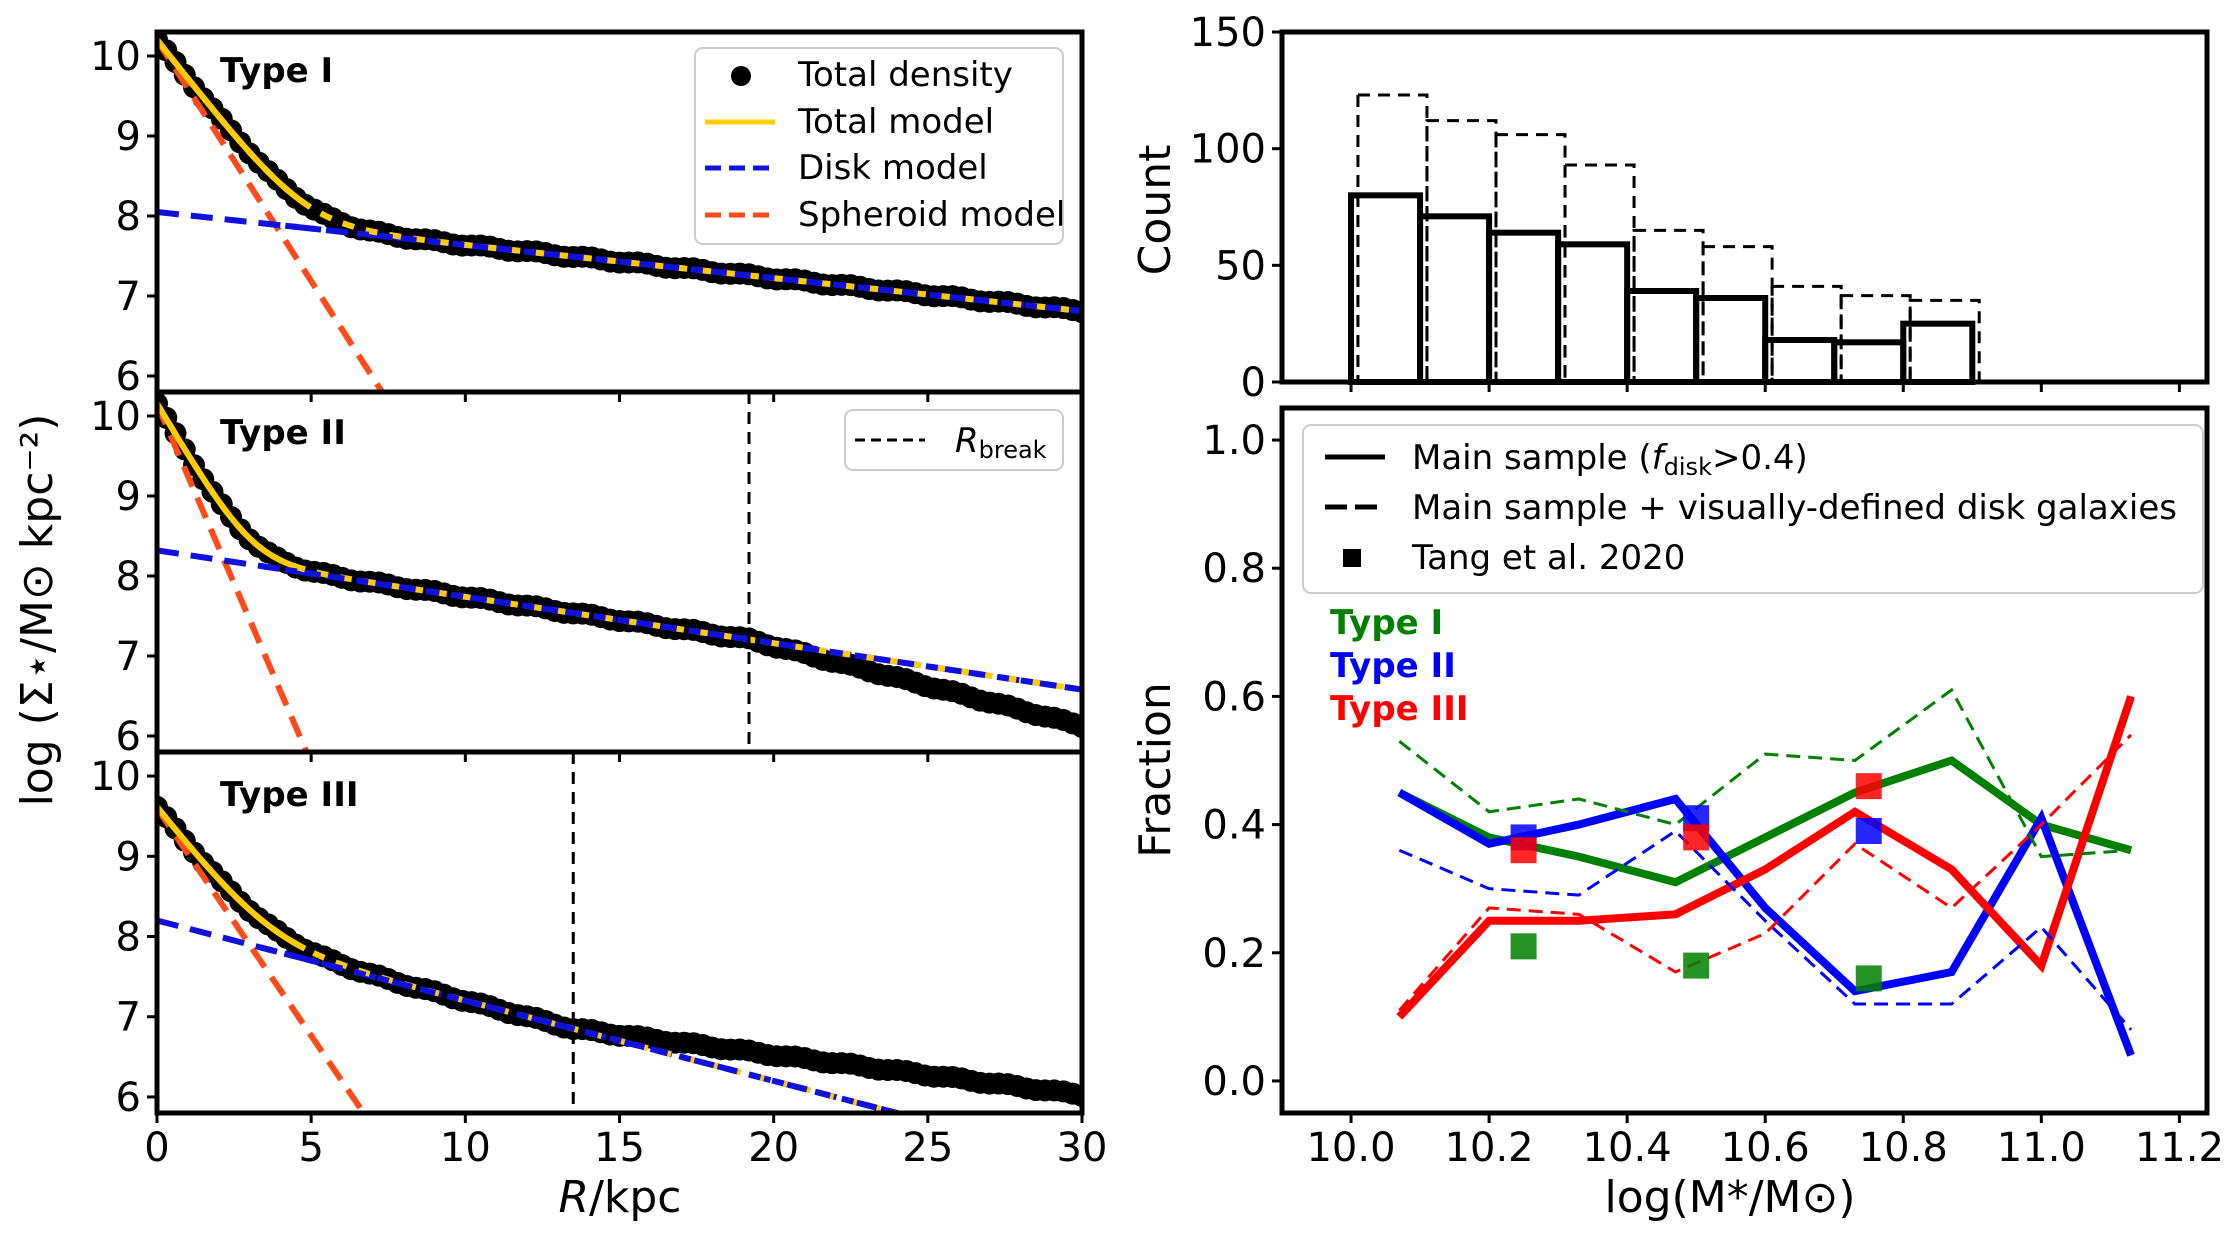 Image resolution: width=2228 pixels, height=1240 pixels. I want to click on legend-label-total-density: Total density, so click(905, 75).